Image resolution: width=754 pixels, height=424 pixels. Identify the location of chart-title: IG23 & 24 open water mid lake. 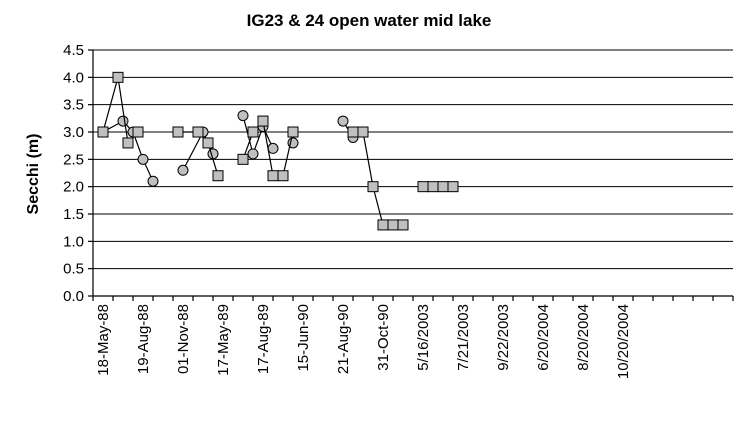
(369, 20).